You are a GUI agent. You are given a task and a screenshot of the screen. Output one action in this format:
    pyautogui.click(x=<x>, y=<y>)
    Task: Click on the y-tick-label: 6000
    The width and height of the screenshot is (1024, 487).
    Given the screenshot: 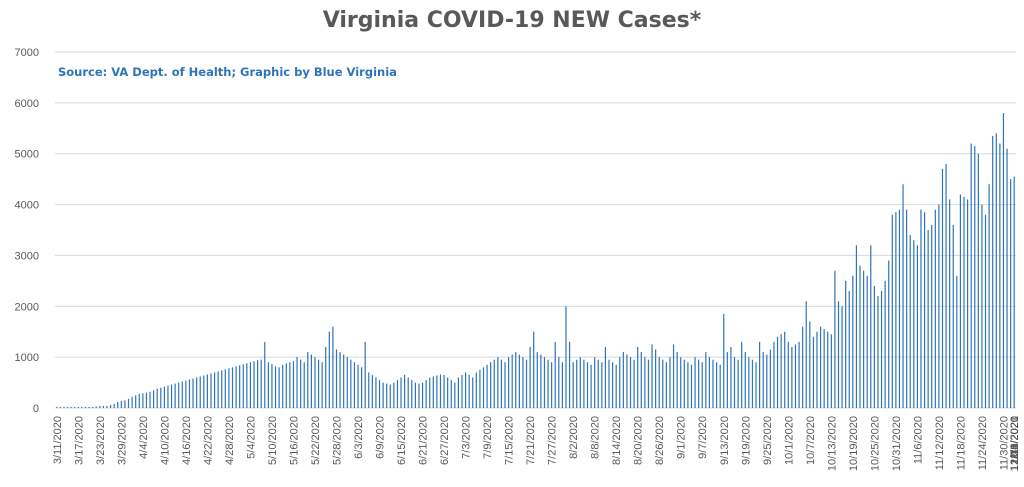 What is the action you would take?
    pyautogui.click(x=27, y=104)
    